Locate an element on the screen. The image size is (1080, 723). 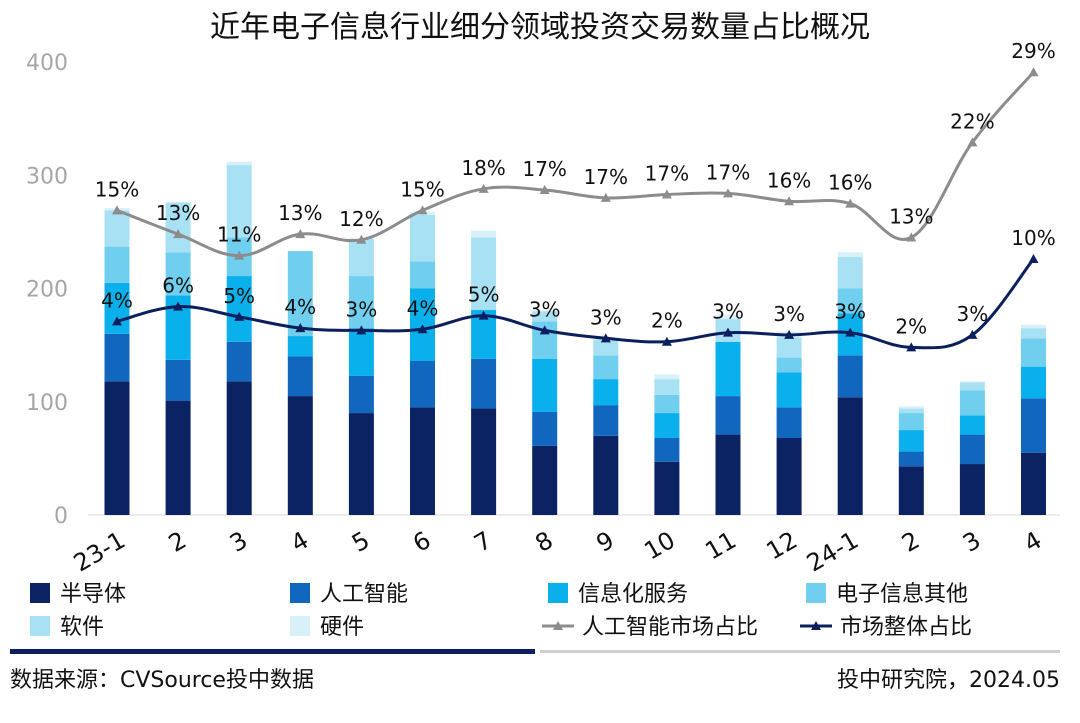
y-tick-label: 200 is located at coordinates (47, 290).